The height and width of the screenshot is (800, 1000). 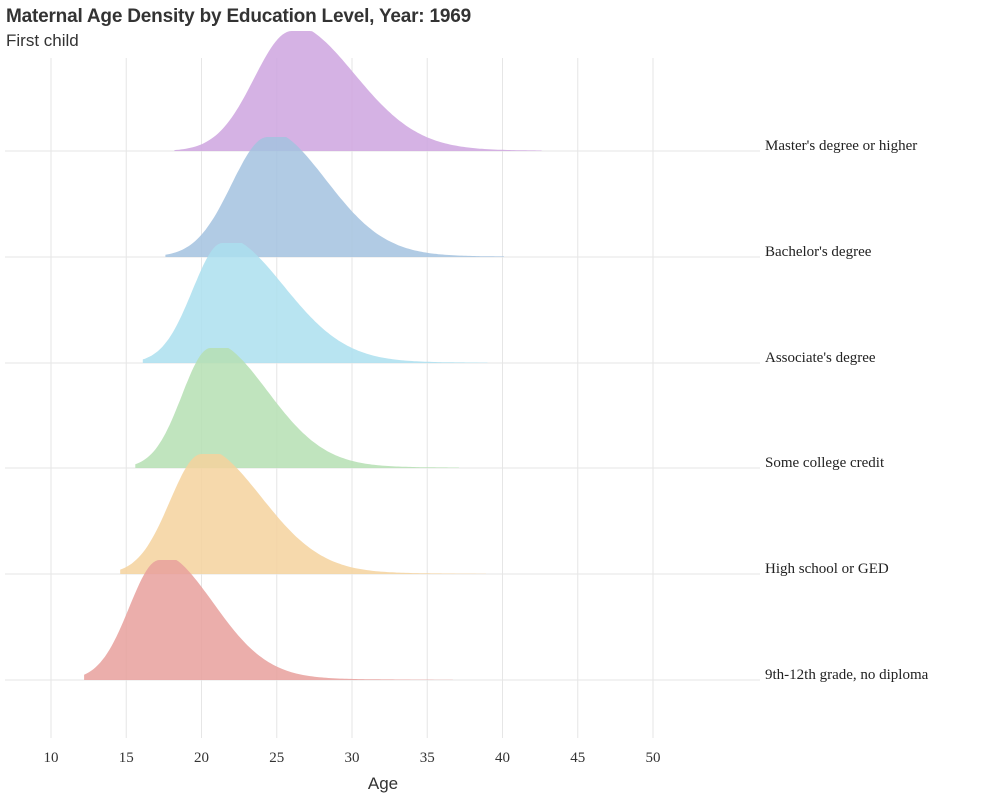 I want to click on x-tick-labels: 10 15 20 25 30 35 40 45 50, so click(x=352, y=758).